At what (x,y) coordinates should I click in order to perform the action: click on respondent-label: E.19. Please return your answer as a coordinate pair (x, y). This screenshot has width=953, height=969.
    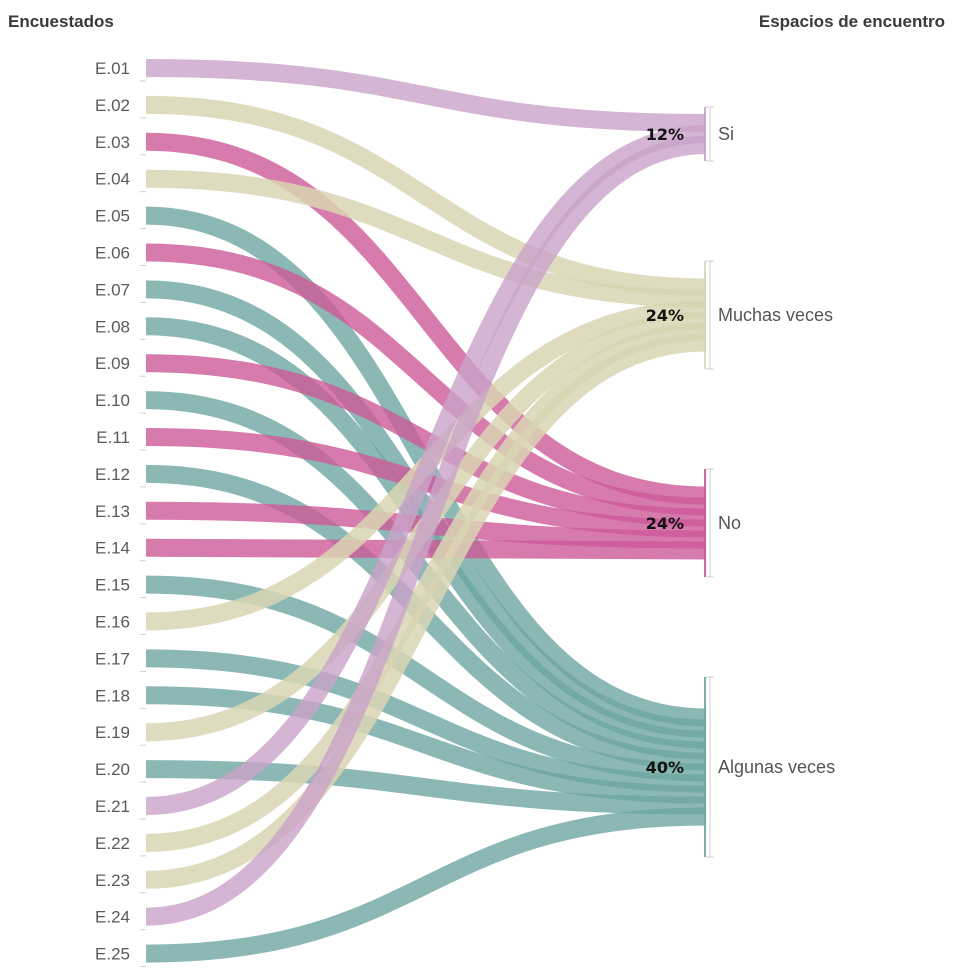
    Looking at the image, I should click on (112, 732).